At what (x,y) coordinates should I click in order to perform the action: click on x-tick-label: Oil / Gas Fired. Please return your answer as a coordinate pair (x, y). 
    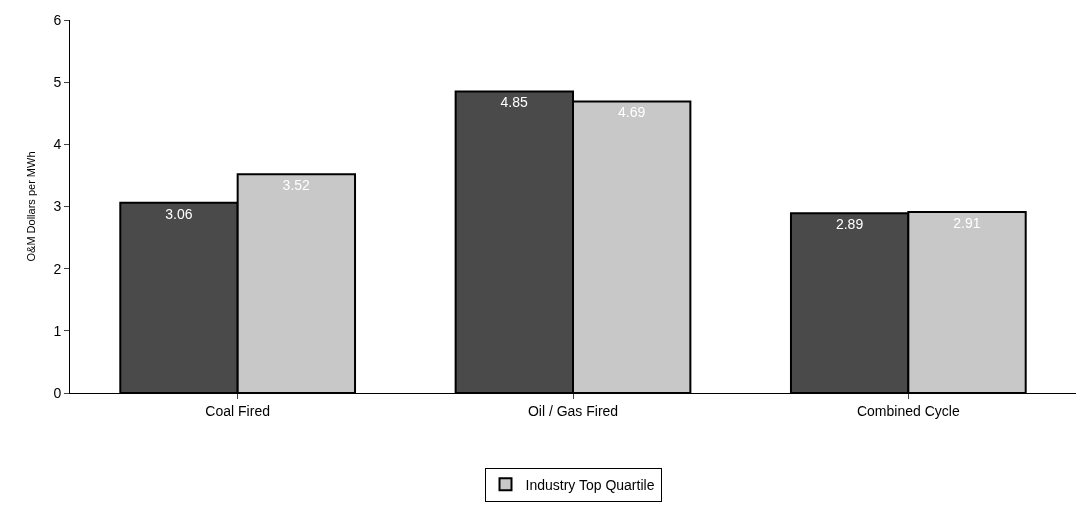
    Looking at the image, I should click on (573, 410).